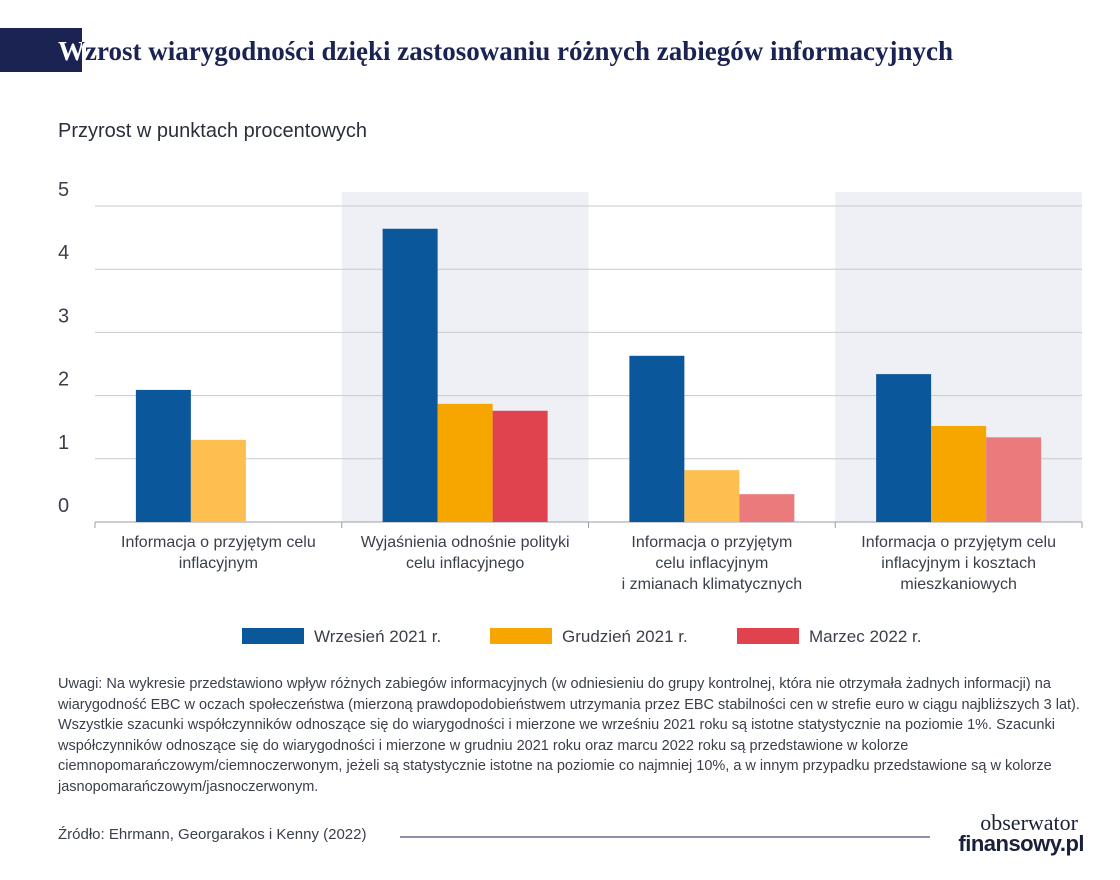  I want to click on x-tick-label: Informacja o przyjętym celu inflacyjnym, so click(218, 553).